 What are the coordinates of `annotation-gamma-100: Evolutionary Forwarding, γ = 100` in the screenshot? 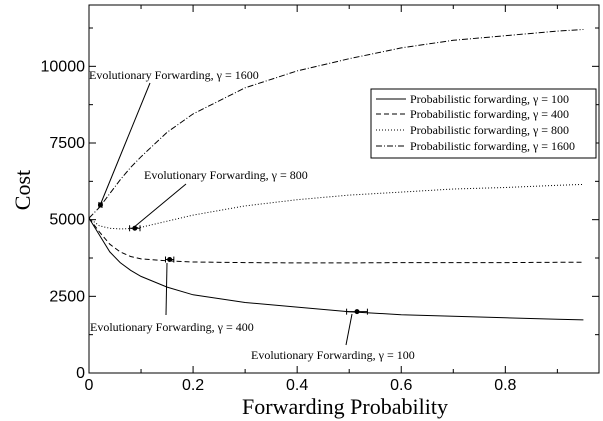 It's located at (333, 355).